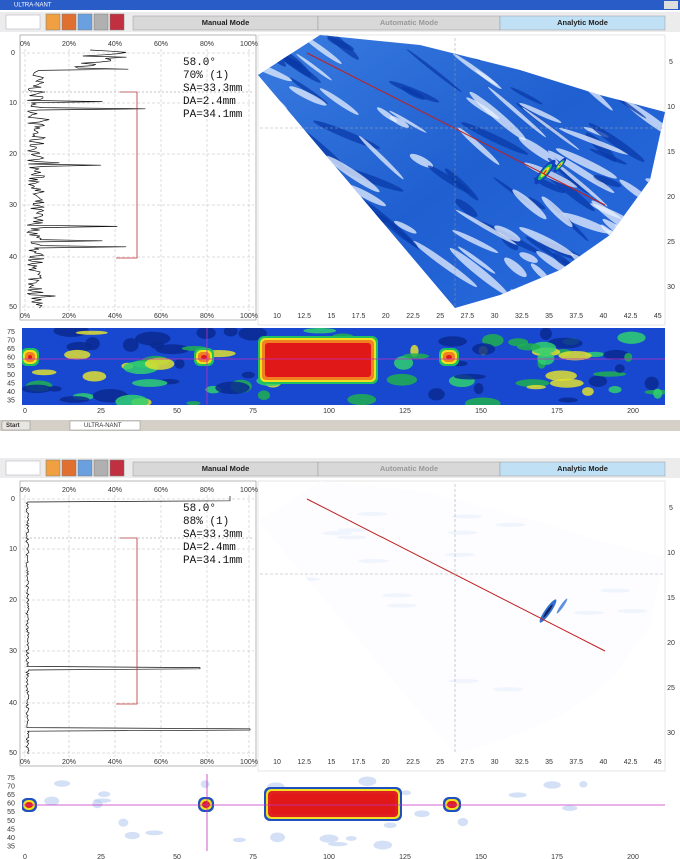 The height and width of the screenshot is (859, 680). I want to click on readout-line: PA=34.1mm, so click(213, 115).